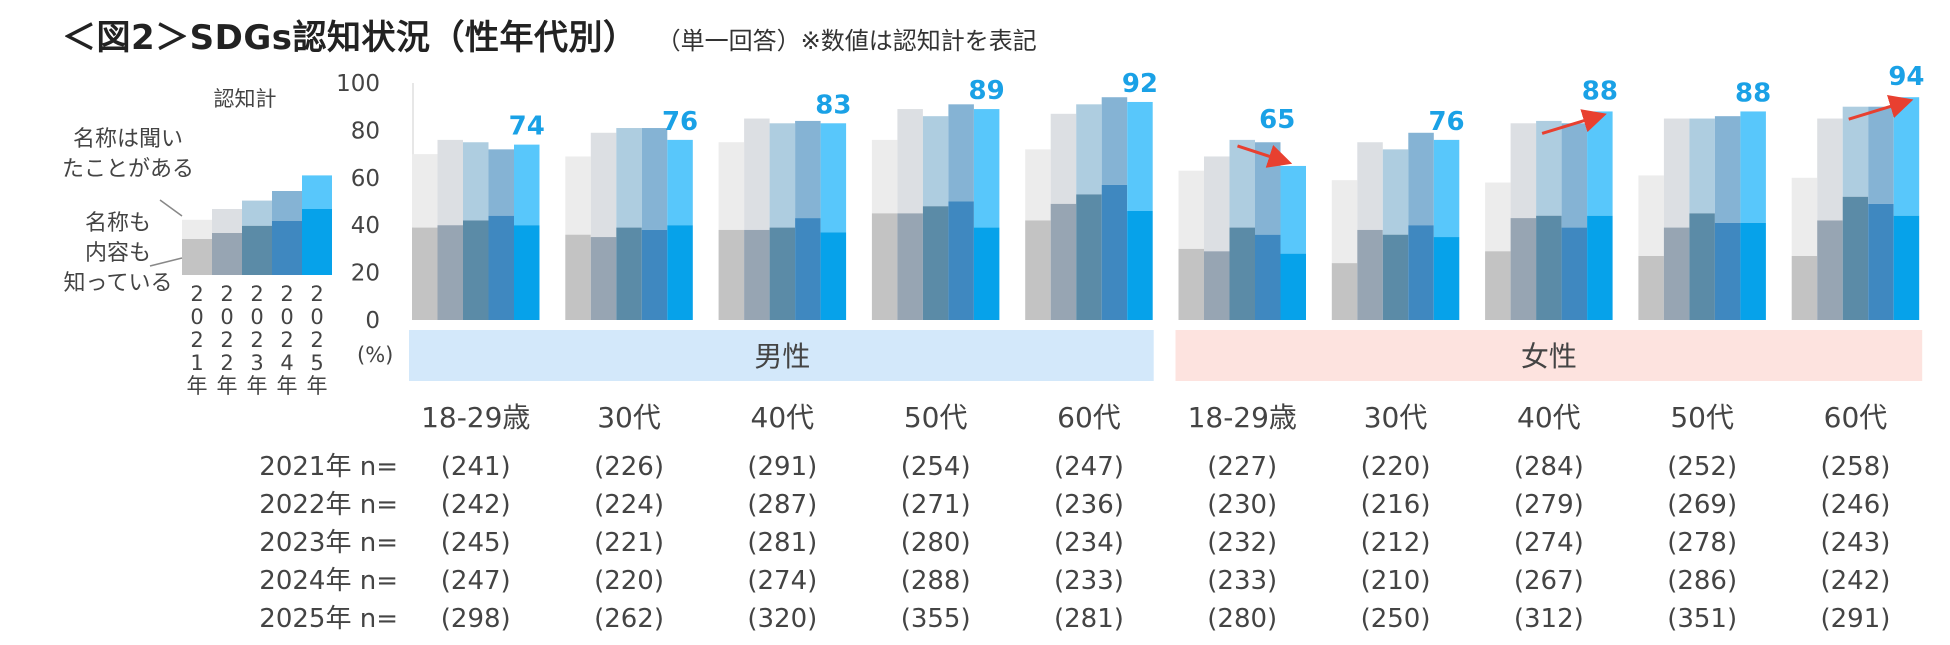 The image size is (1950, 645). I want to click on n-value: (233), so click(1089, 581).